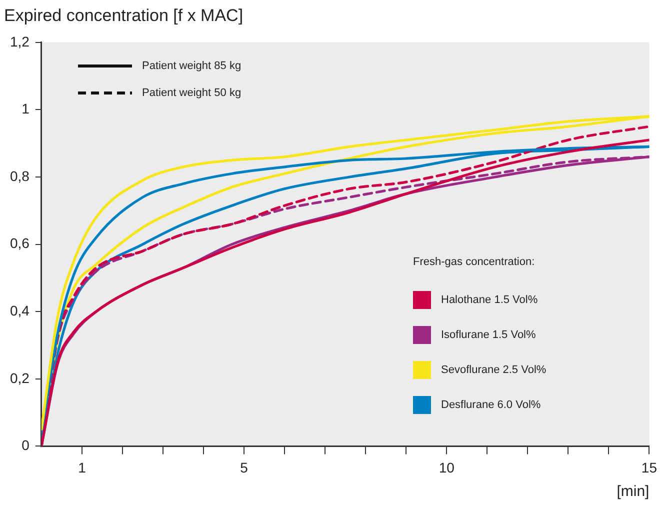  What do you see at coordinates (124, 15) in the screenshot?
I see `chart-title: Expired concentration [f x MAC]` at bounding box center [124, 15].